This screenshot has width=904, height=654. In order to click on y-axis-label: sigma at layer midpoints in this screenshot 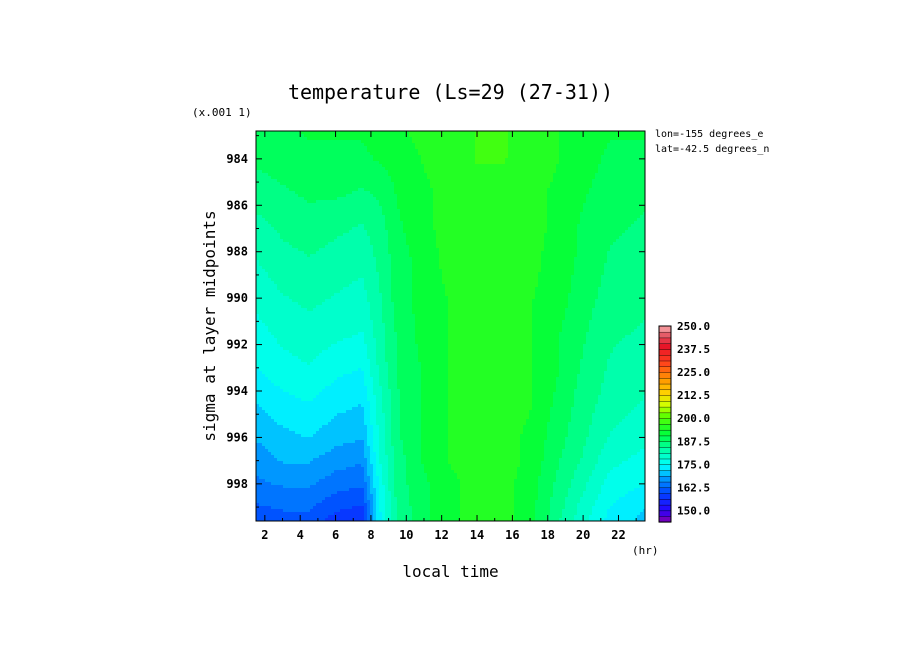, I will do `click(209, 325)`.